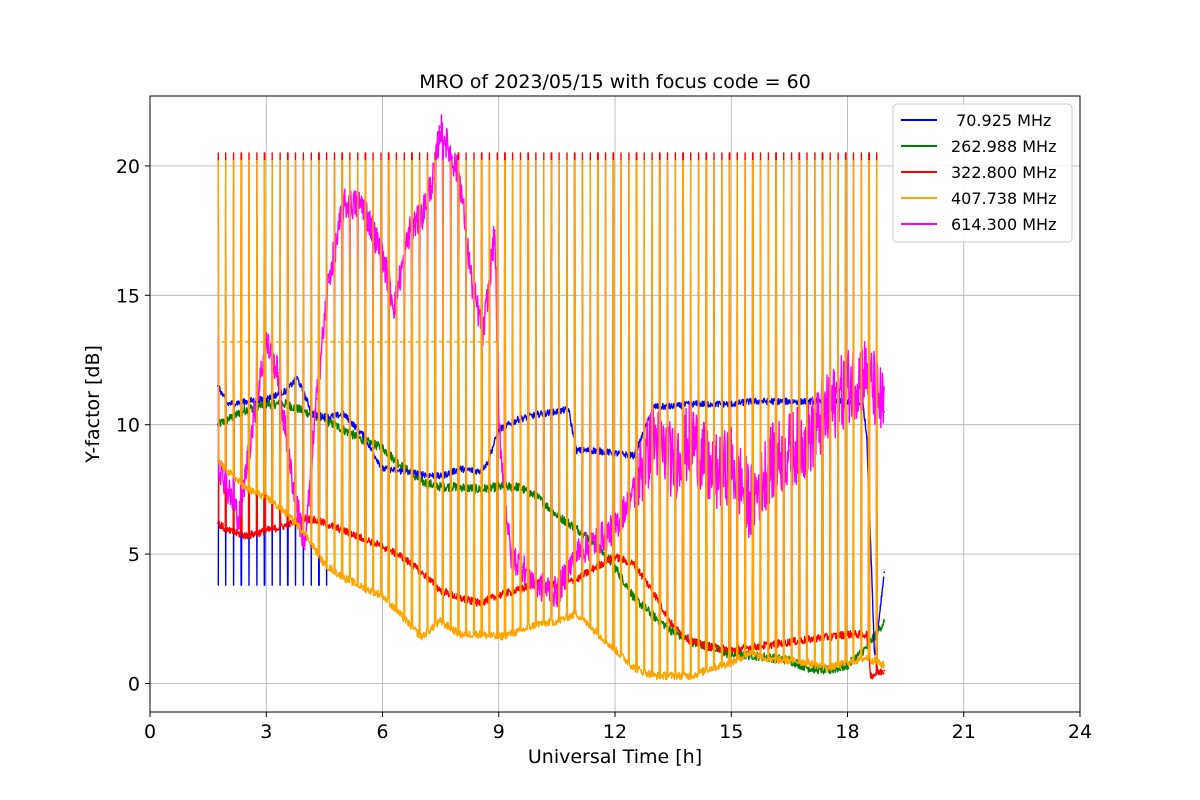 This screenshot has height=800, width=1200. Describe the element at coordinates (982, 173) in the screenshot. I see `legend-box` at that location.